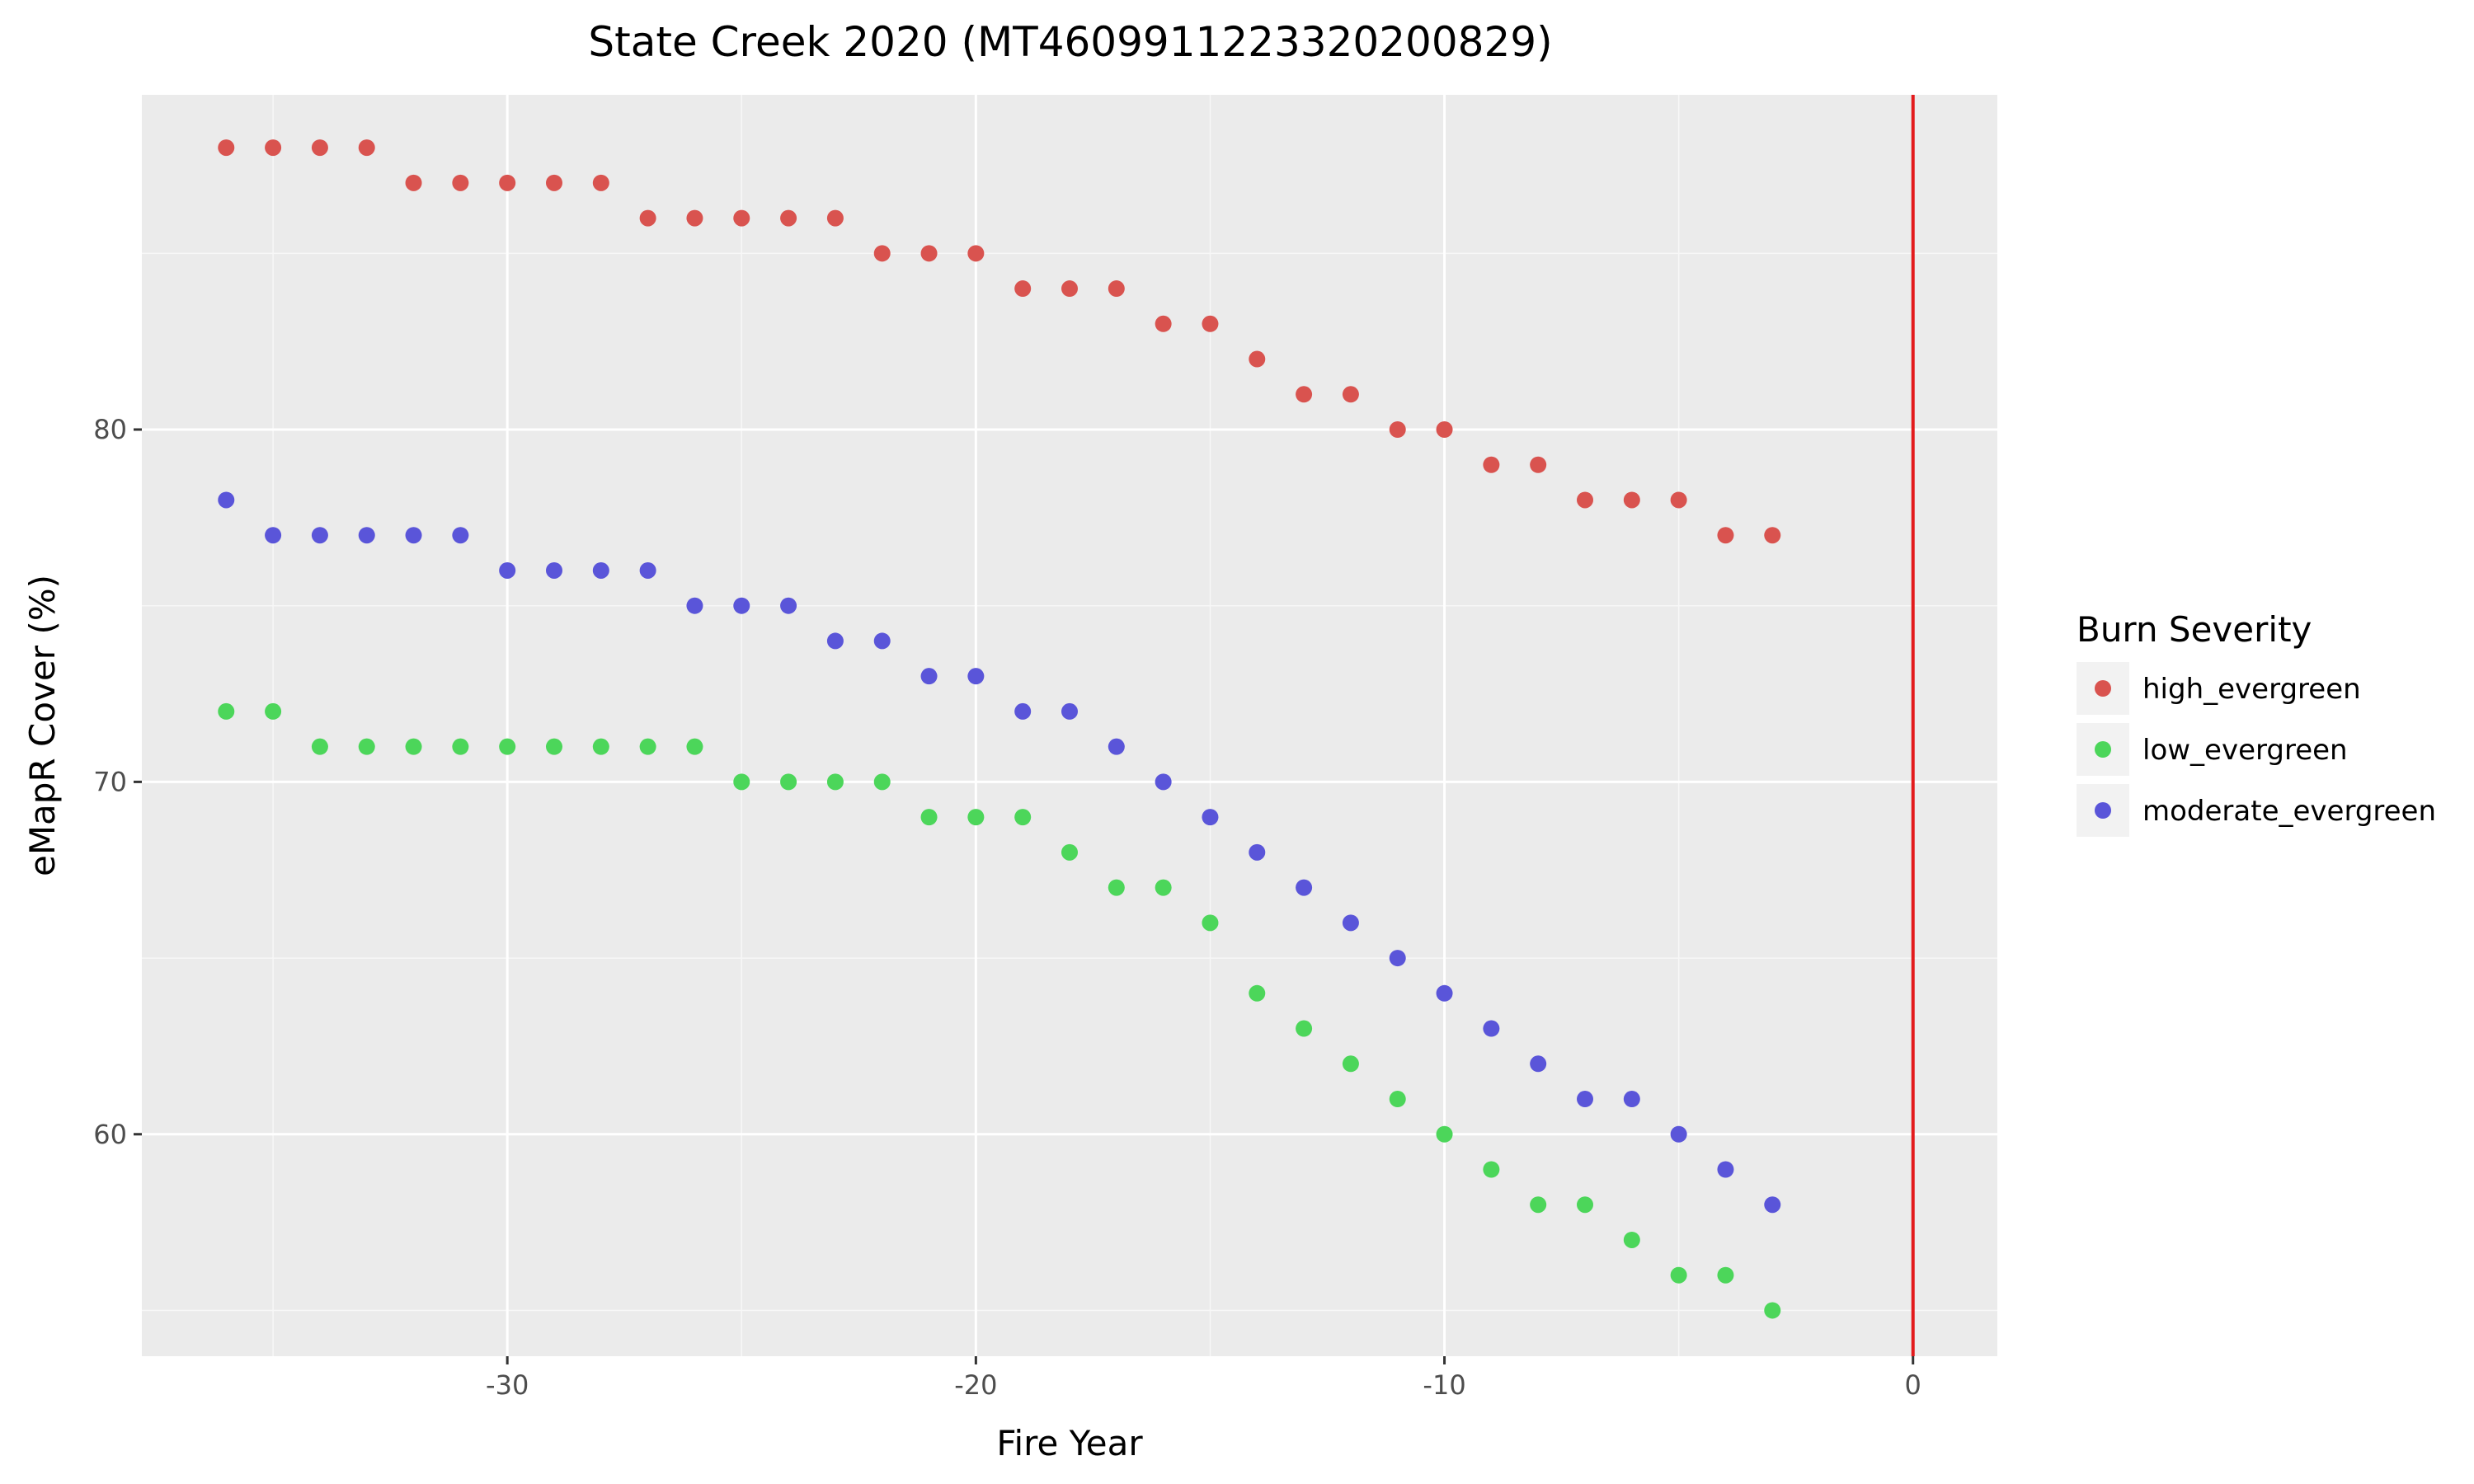 The height and width of the screenshot is (1484, 2474). I want to click on x-axis-ticks: -30 -20 -10 0, so click(1203, 1378).